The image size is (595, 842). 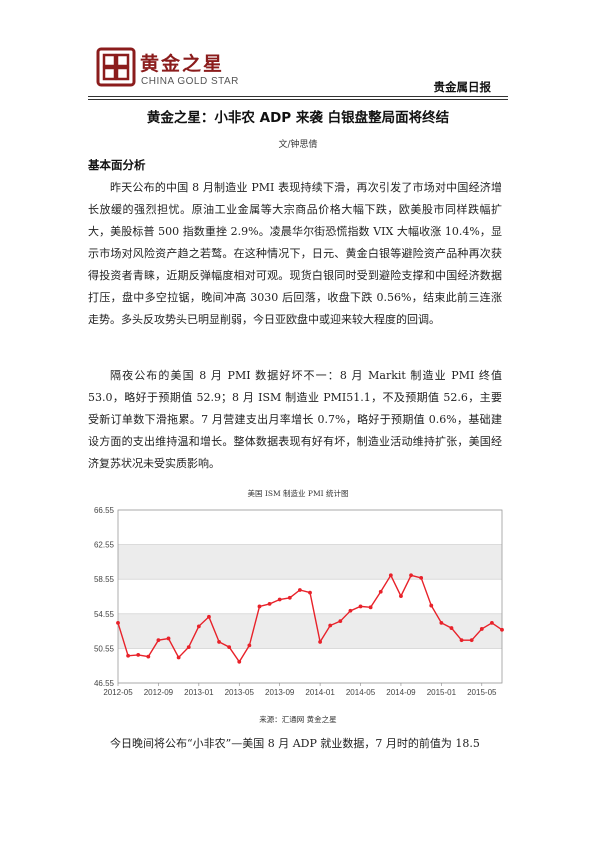 I want to click on report-name: 贵金属日报, so click(x=462, y=87).